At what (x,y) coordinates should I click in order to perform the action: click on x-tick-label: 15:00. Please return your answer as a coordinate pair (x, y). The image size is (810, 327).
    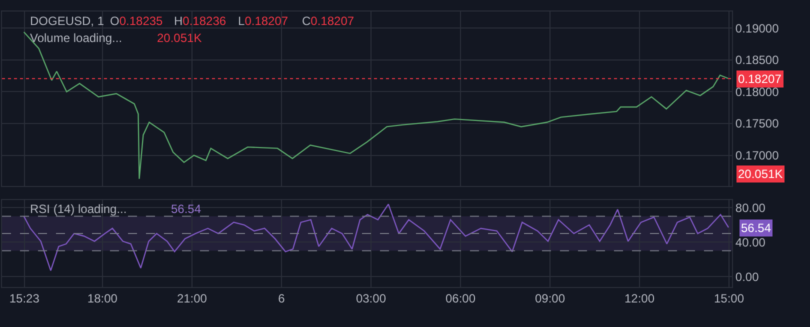
    Looking at the image, I should click on (729, 298).